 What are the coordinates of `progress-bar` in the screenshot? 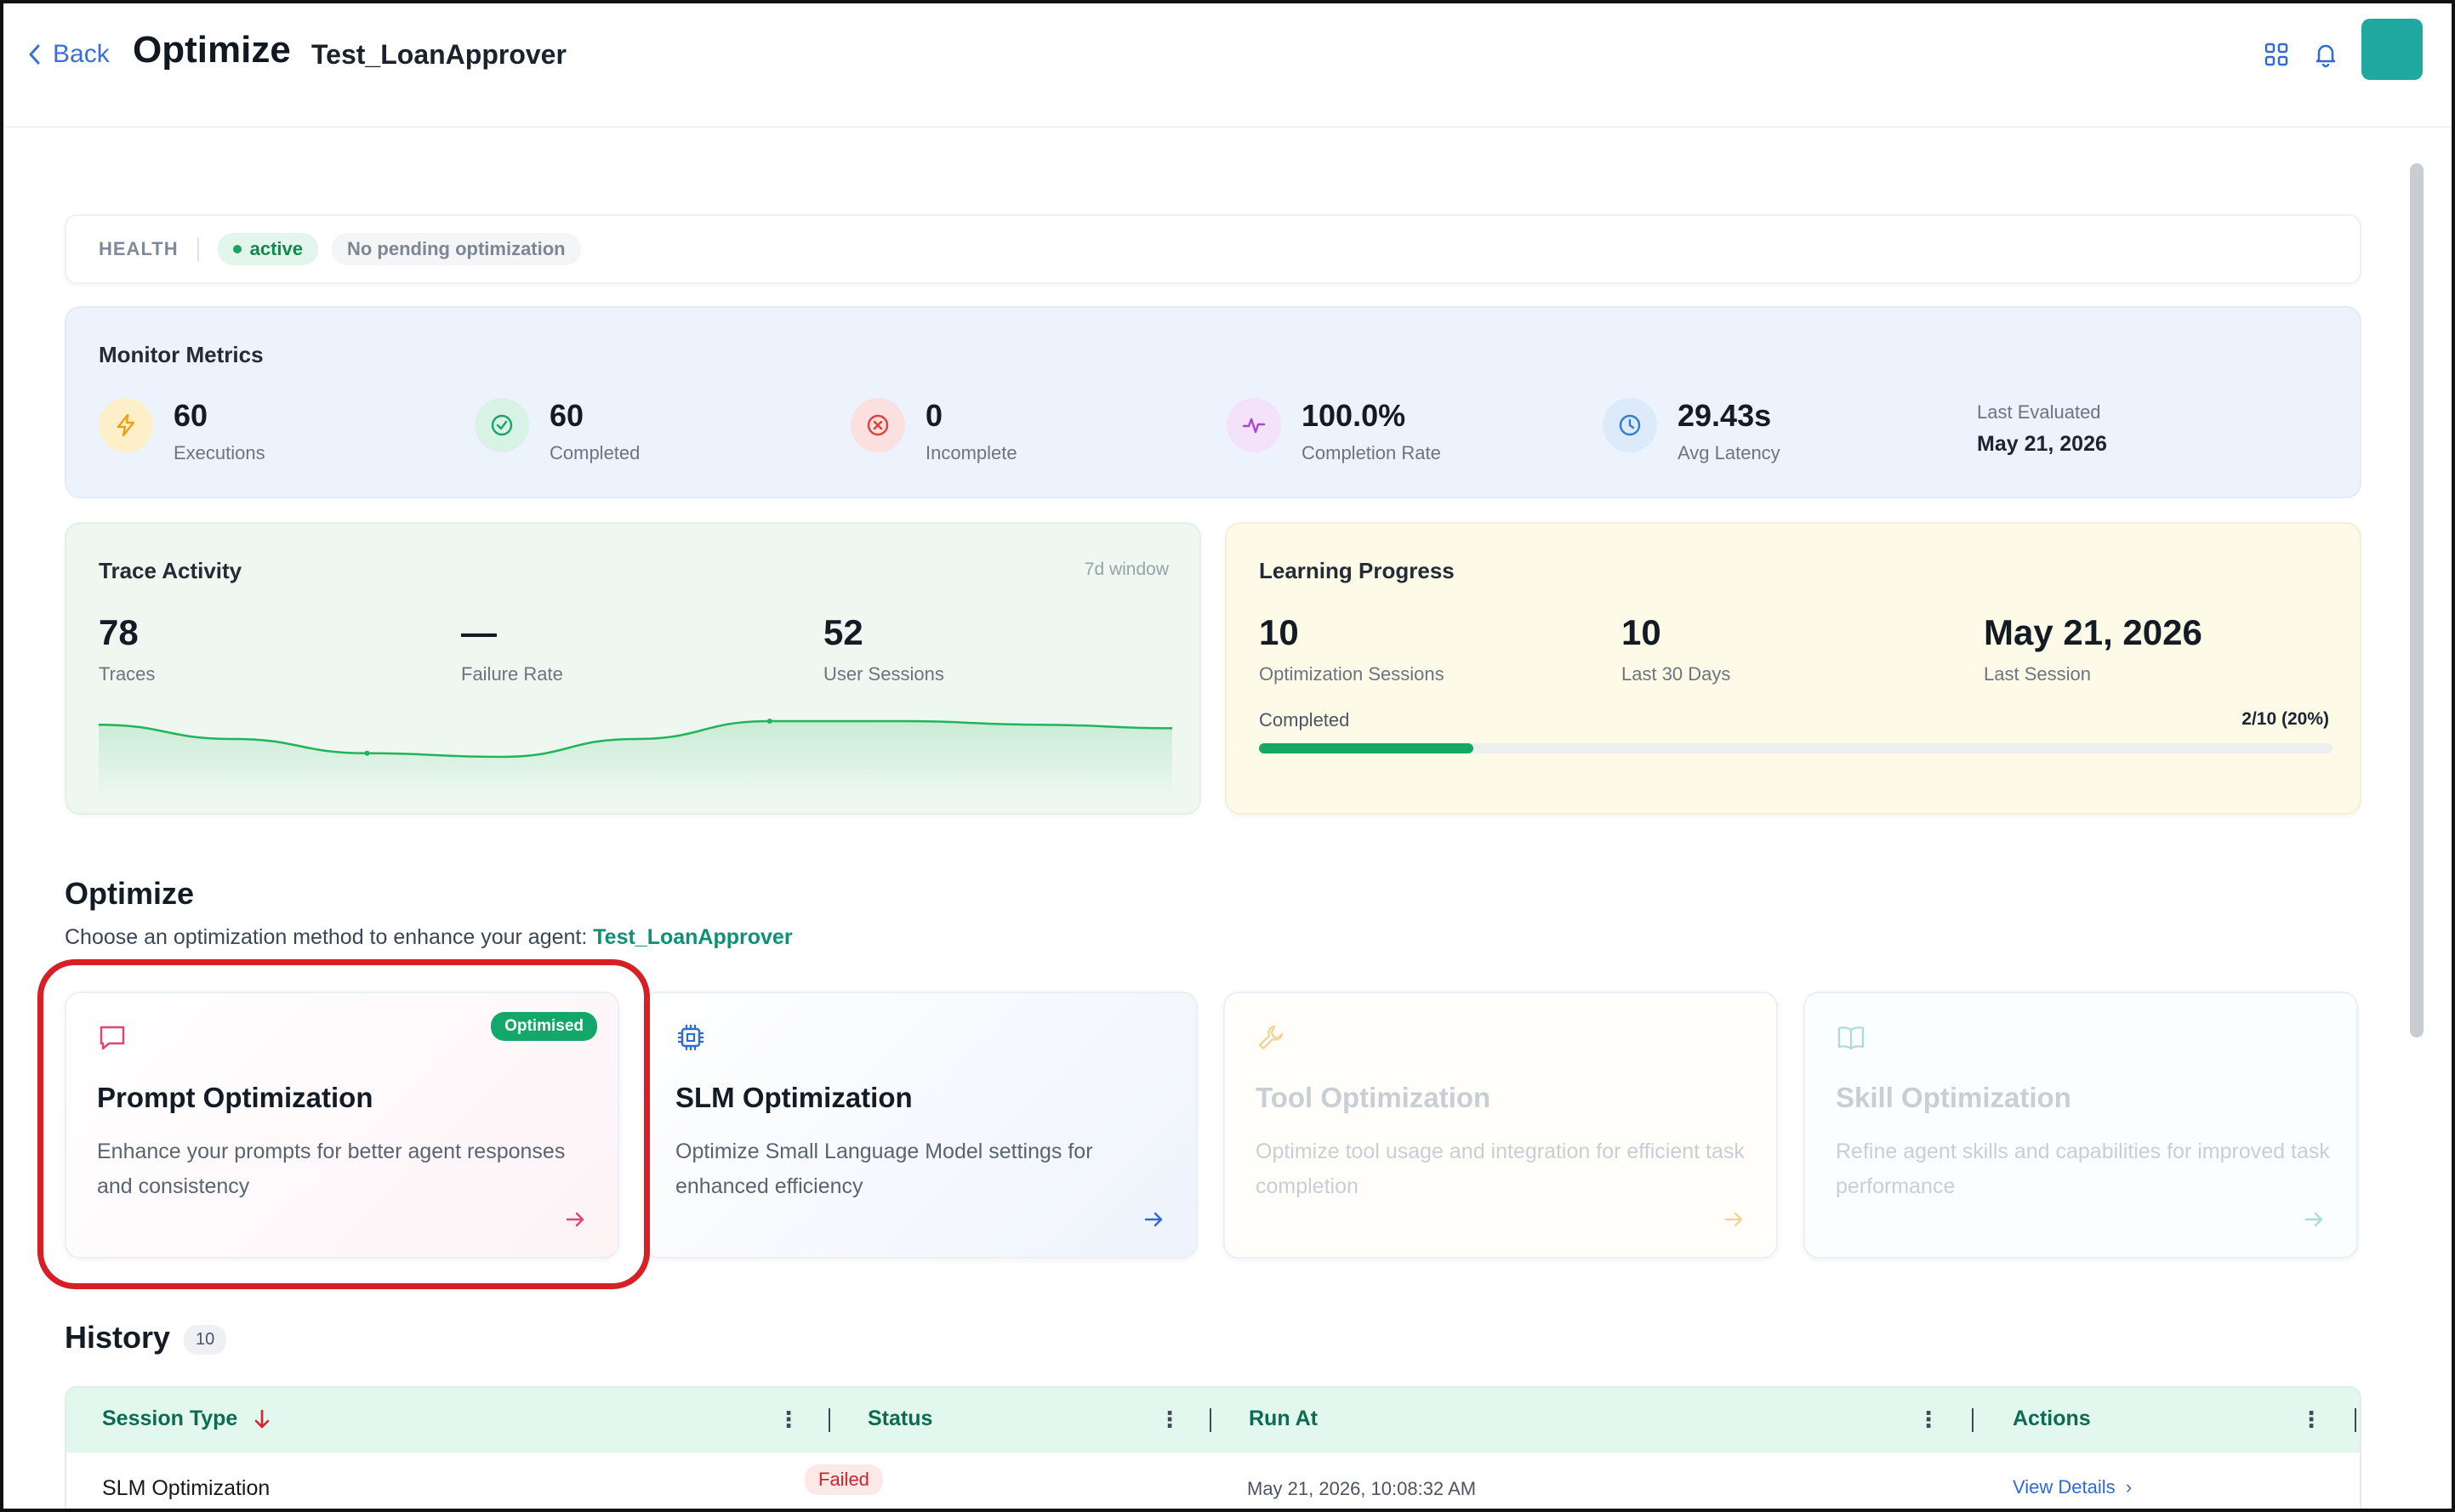 It's located at (1796, 748).